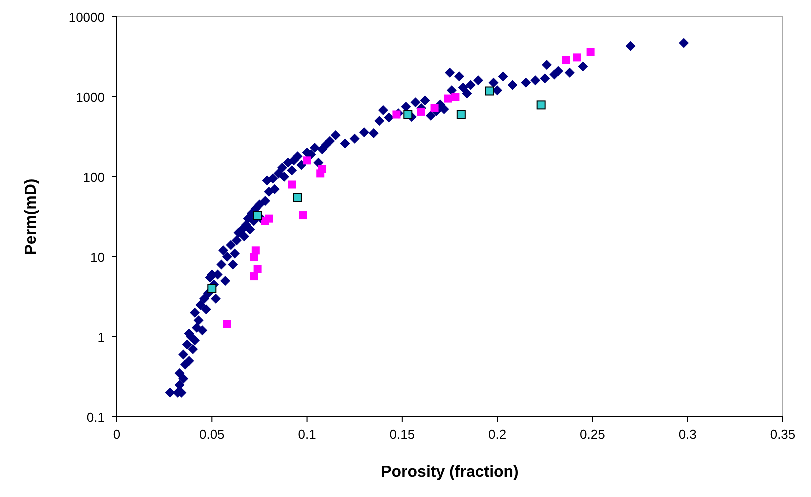 The image size is (811, 497). Describe the element at coordinates (101, 337) in the screenshot. I see `y-tick-label: 1` at that location.